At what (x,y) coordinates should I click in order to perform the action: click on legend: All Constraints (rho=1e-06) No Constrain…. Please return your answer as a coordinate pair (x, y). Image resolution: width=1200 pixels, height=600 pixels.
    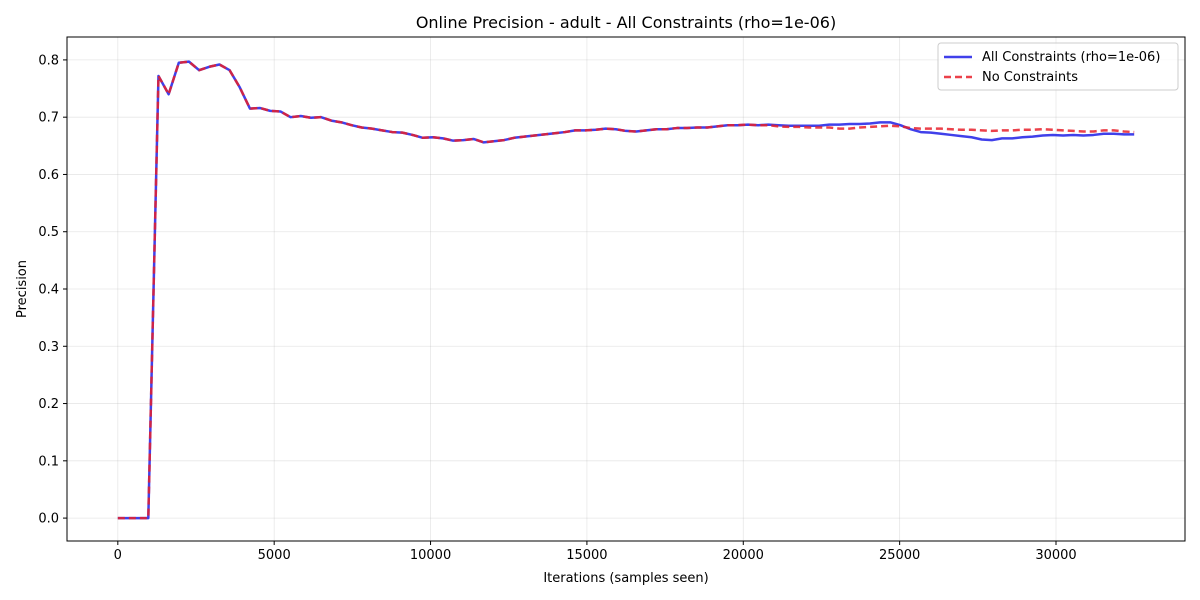
    Looking at the image, I should click on (1058, 66).